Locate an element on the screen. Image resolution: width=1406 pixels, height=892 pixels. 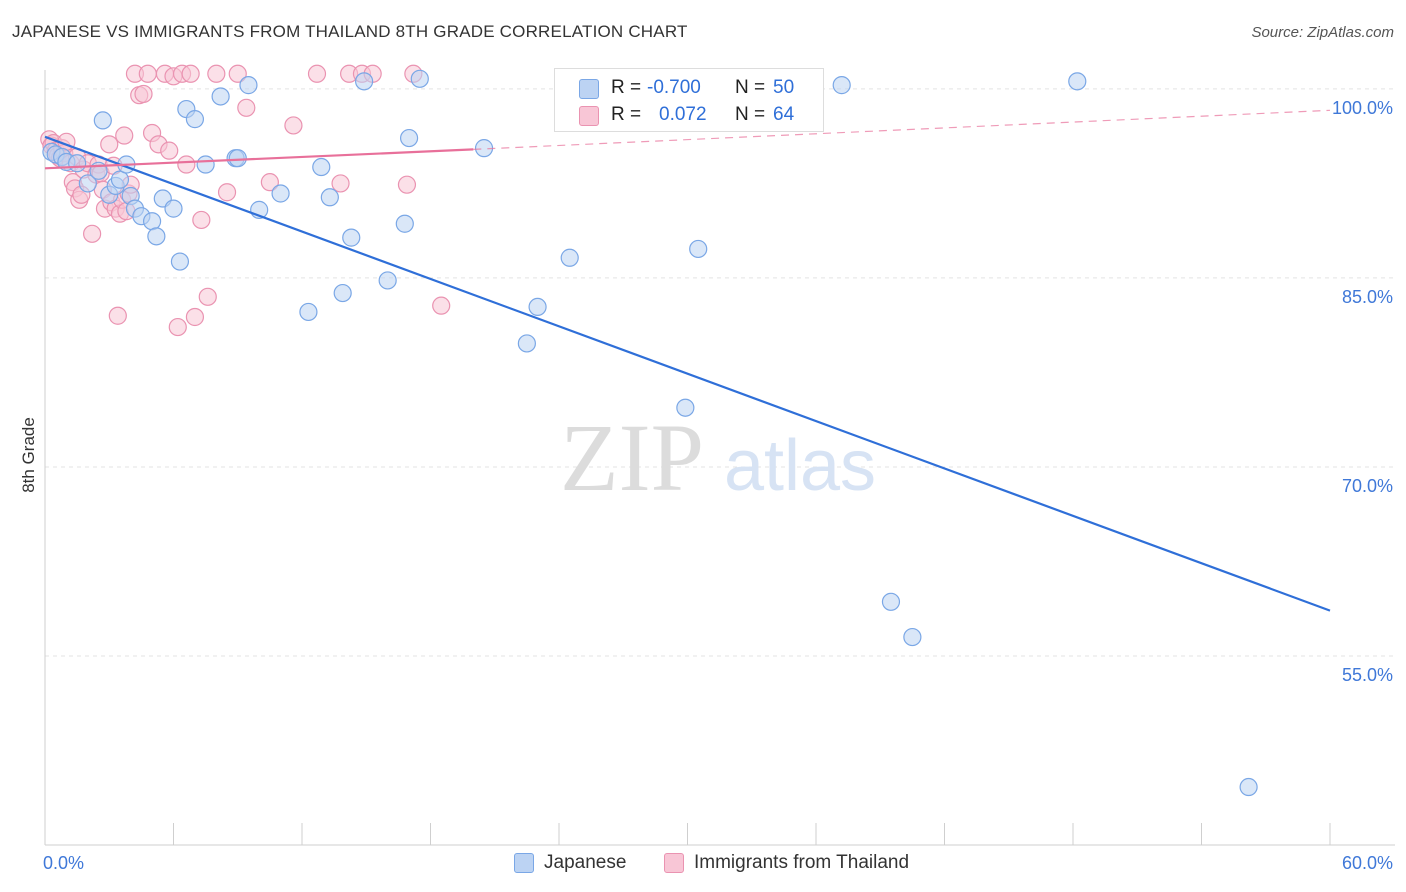
y-axis-label: 8th Grade is located at coordinates (28, 455).